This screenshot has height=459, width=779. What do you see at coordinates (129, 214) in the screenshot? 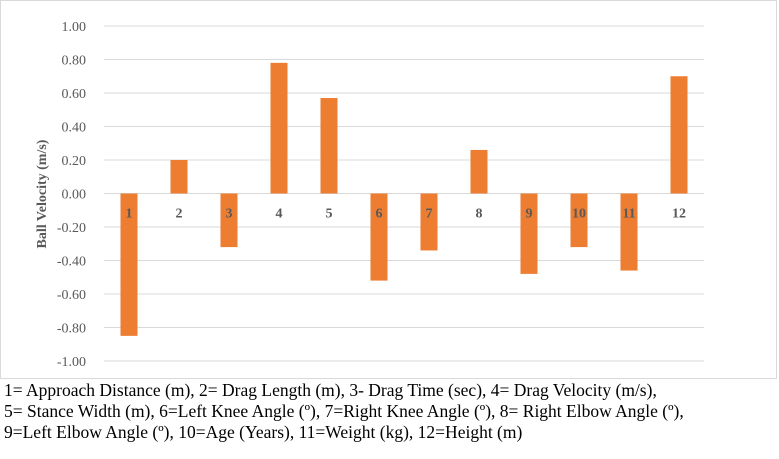
I see `category-label-1: 1` at bounding box center [129, 214].